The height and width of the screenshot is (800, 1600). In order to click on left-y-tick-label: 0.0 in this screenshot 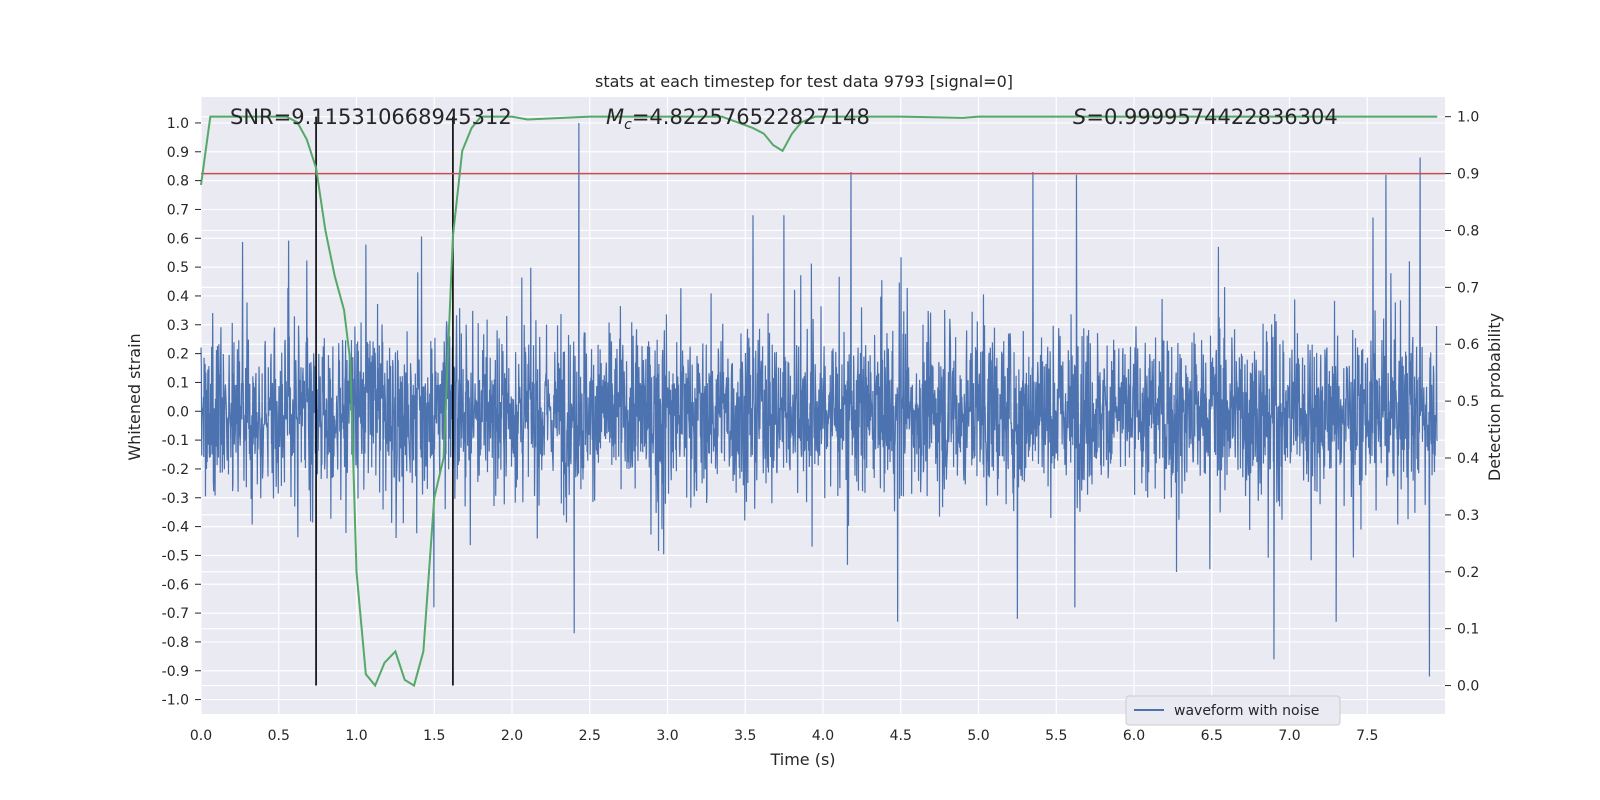, I will do `click(178, 412)`.